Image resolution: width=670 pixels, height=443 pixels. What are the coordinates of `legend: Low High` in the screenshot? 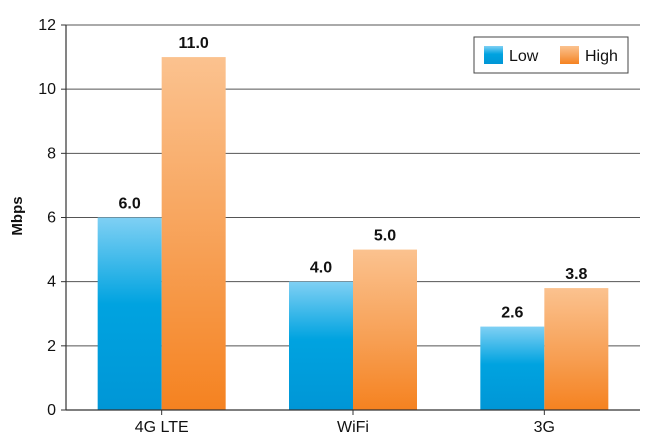 It's located at (551, 55).